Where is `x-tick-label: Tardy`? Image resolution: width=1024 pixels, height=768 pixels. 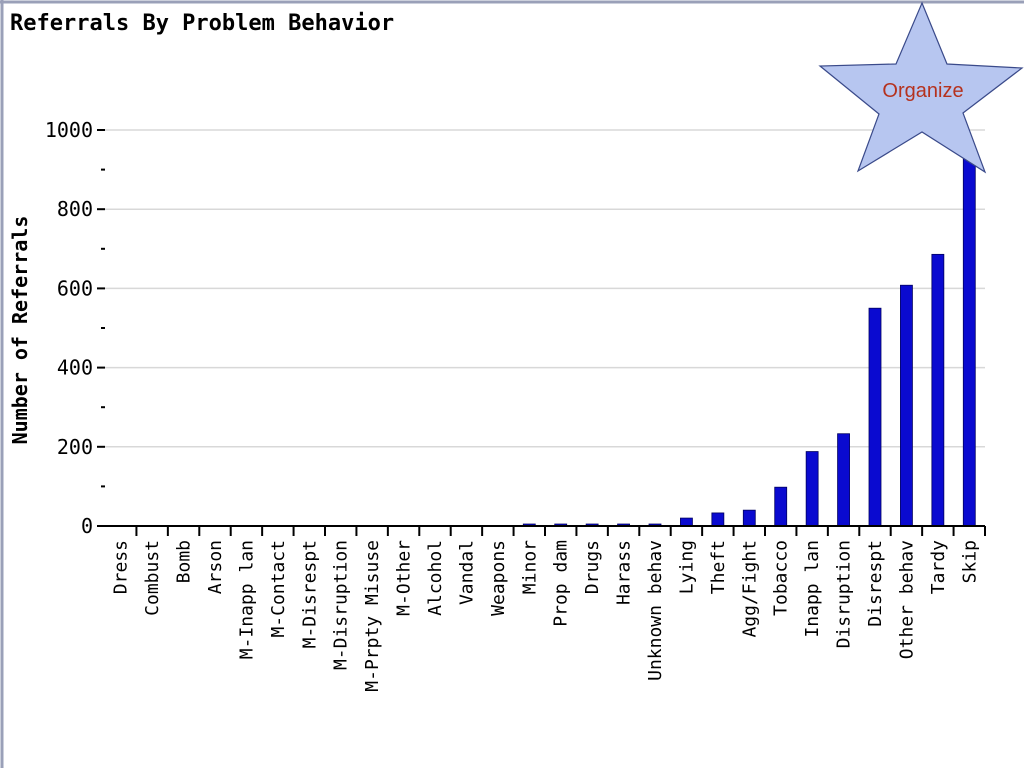
x-tick-label: Tardy is located at coordinates (938, 567).